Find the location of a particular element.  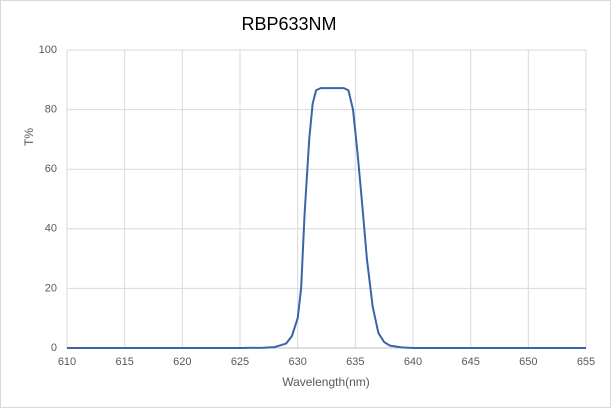

x-axis-label: Wavelength(nm) is located at coordinates (326, 382).